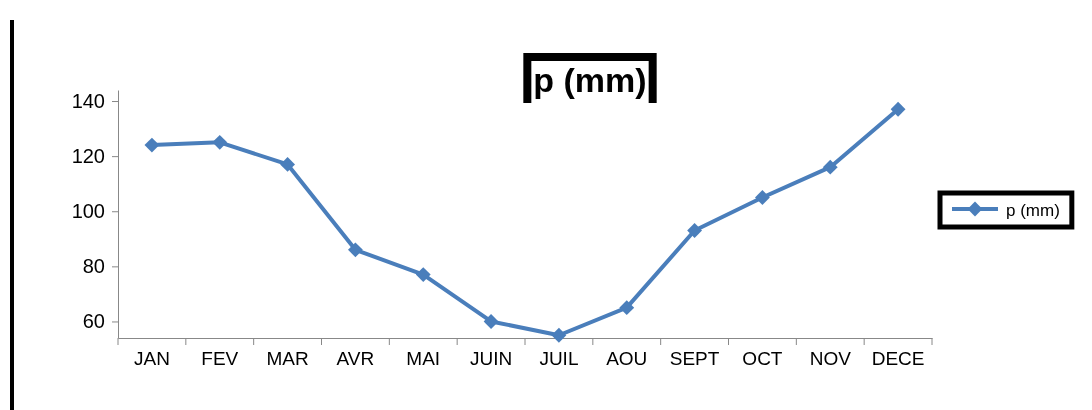 The image size is (1092, 410). I want to click on x-tick-label: MAI, so click(423, 358).